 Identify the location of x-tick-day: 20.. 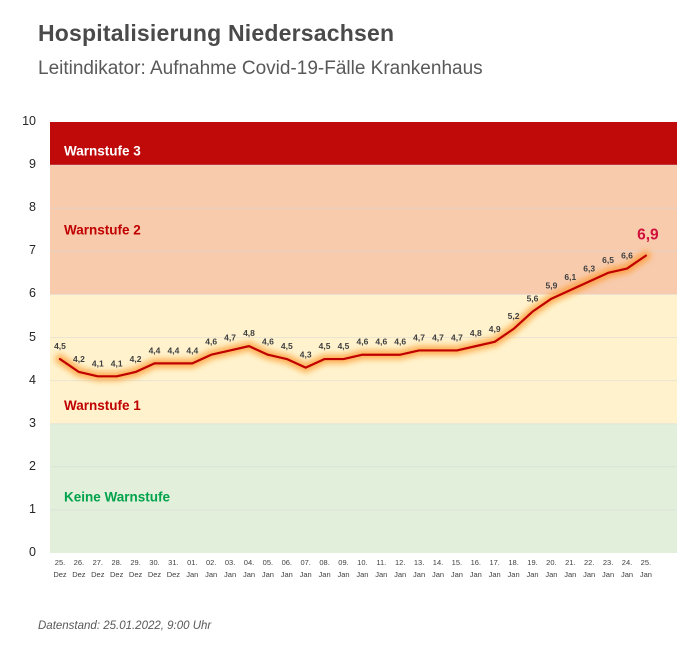
(551, 562).